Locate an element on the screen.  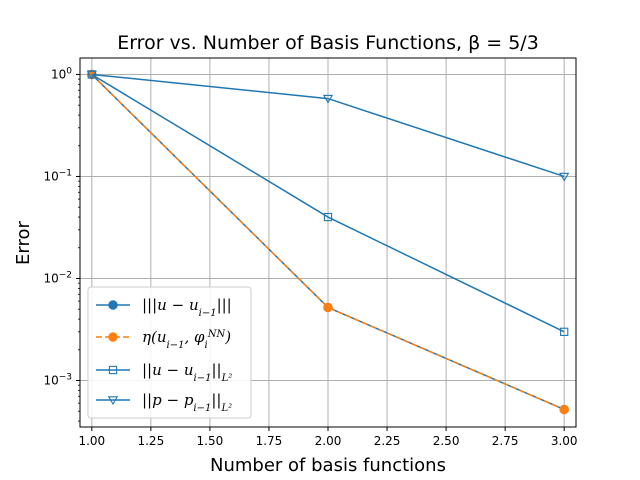
x-tick-label: 1.50 is located at coordinates (210, 441).